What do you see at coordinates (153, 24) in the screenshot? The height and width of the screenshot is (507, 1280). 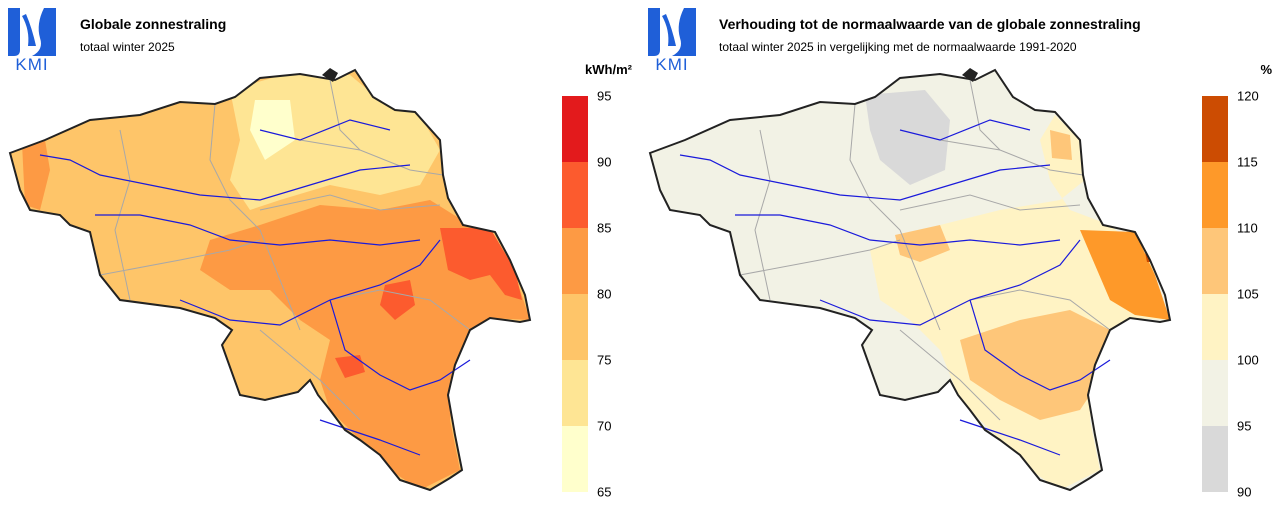 I see `map-title: Globale zonnestraling` at bounding box center [153, 24].